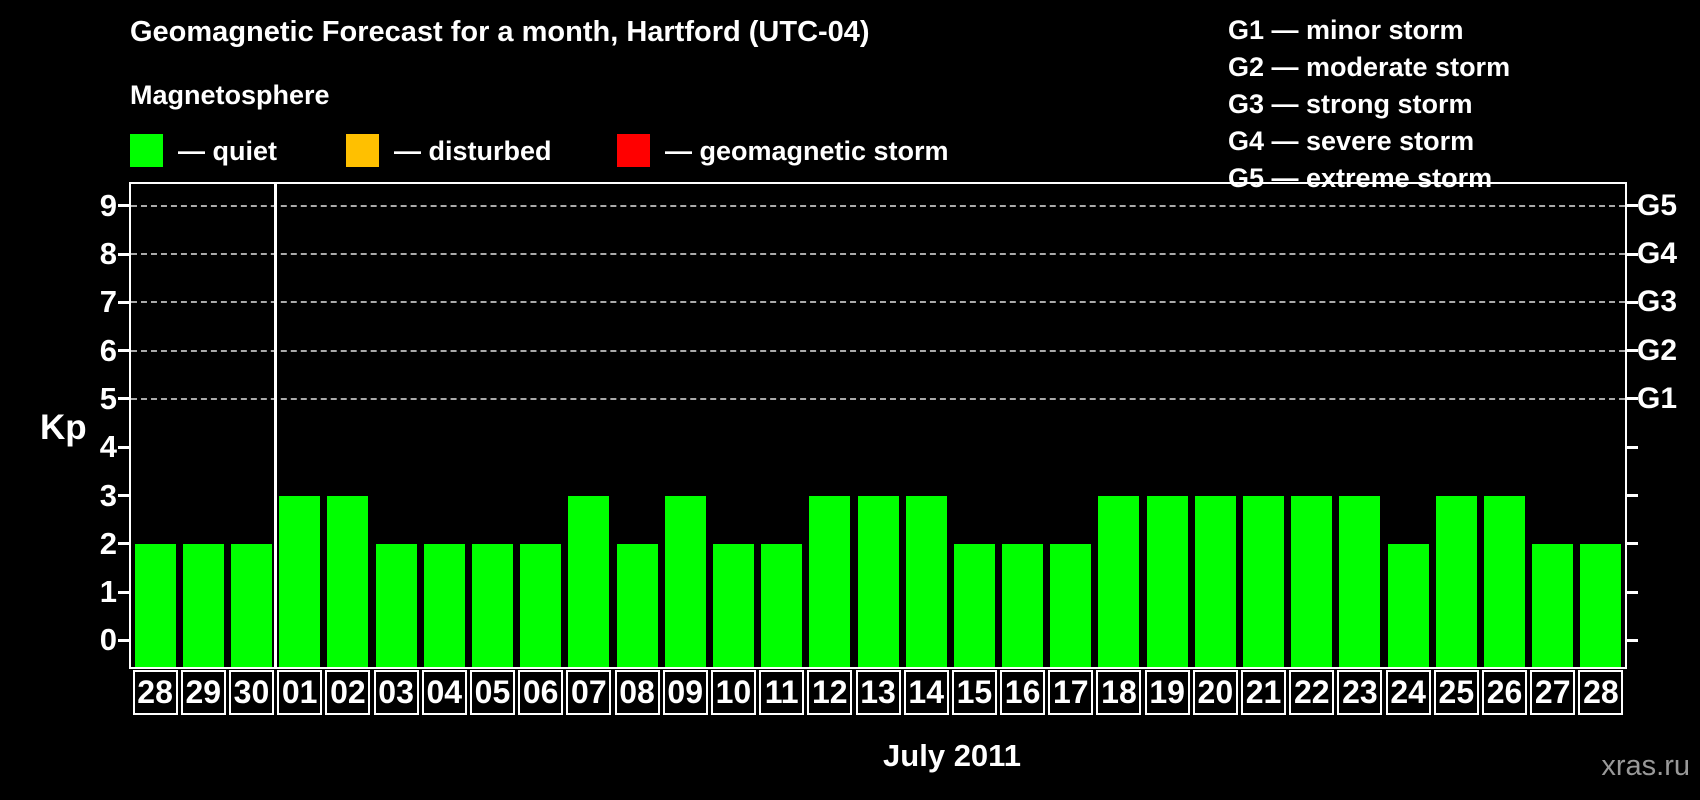 The image size is (1700, 800). What do you see at coordinates (1657, 205) in the screenshot?
I see `g-scale-label: G5` at bounding box center [1657, 205].